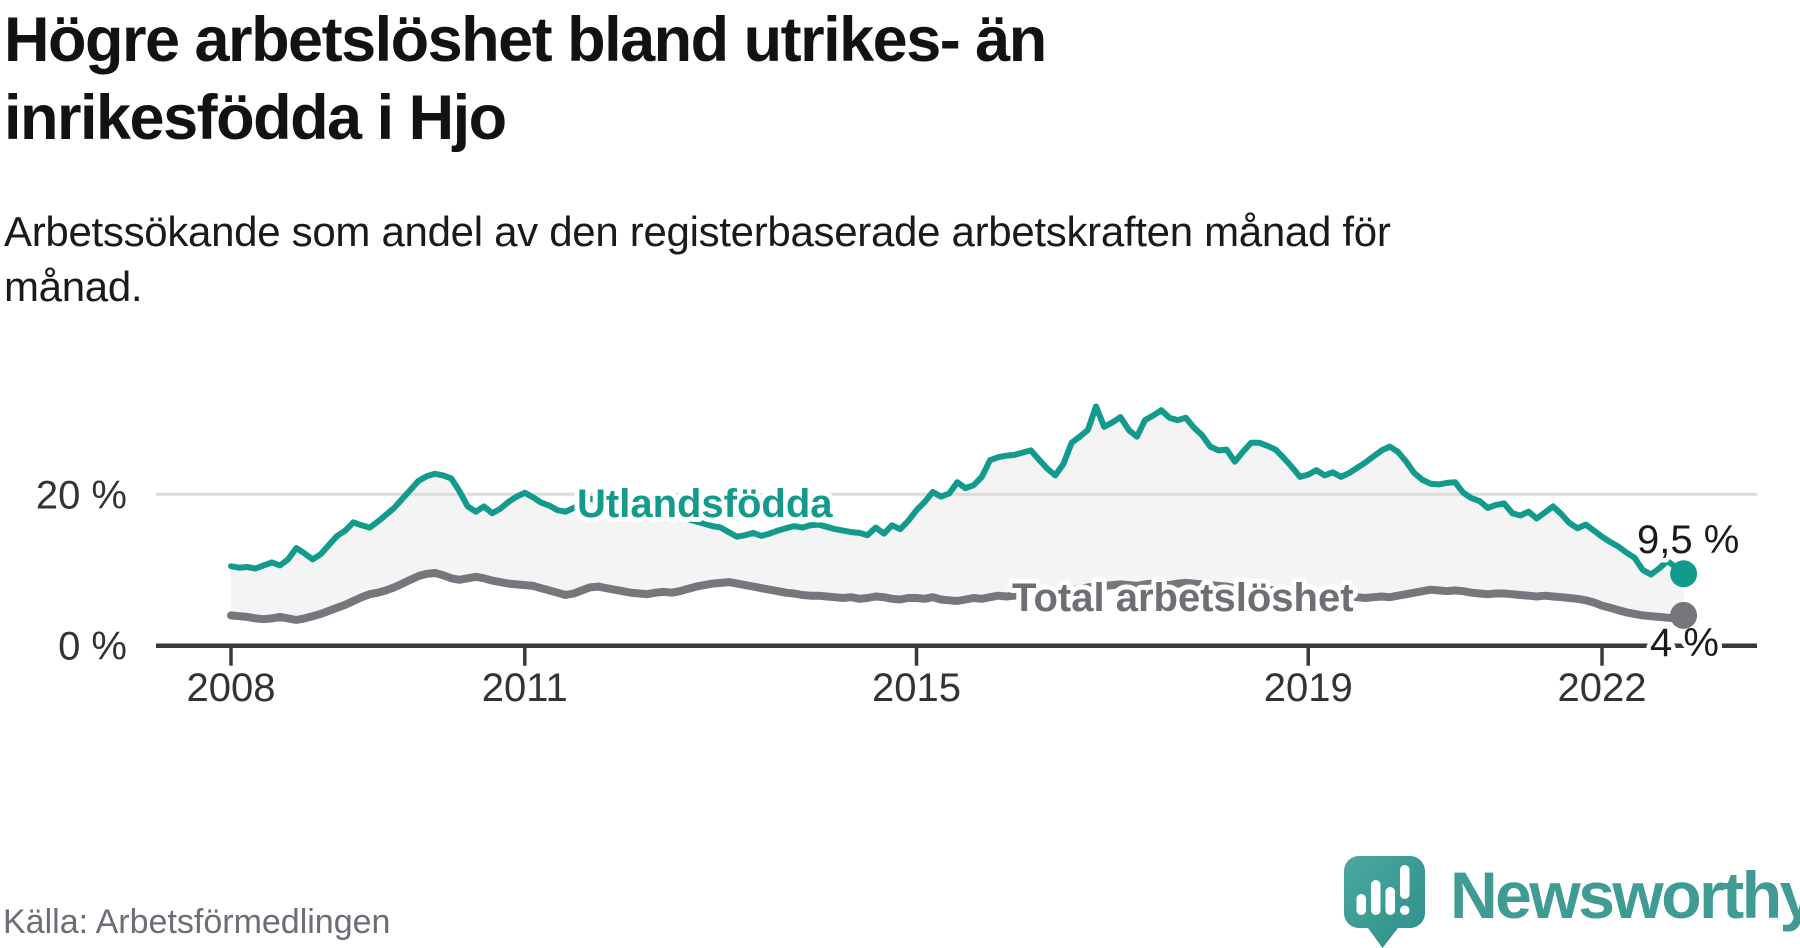 The image size is (1800, 948). What do you see at coordinates (197, 922) in the screenshot?
I see `source-note: Källa: Arbetsförmedlingen` at bounding box center [197, 922].